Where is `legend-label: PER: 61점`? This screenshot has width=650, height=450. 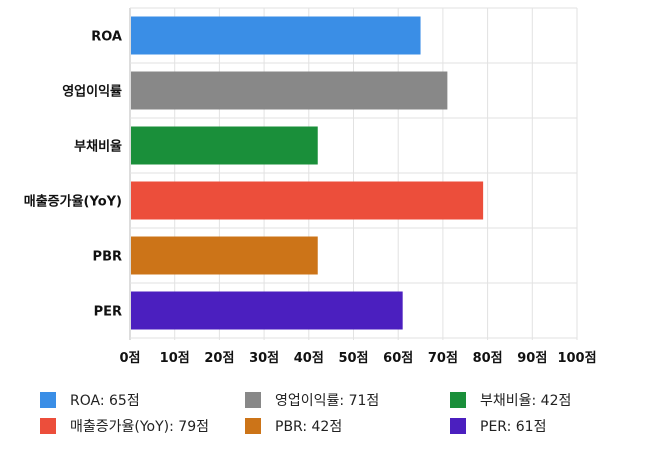
legend-label: PER: 61점 is located at coordinates (513, 427).